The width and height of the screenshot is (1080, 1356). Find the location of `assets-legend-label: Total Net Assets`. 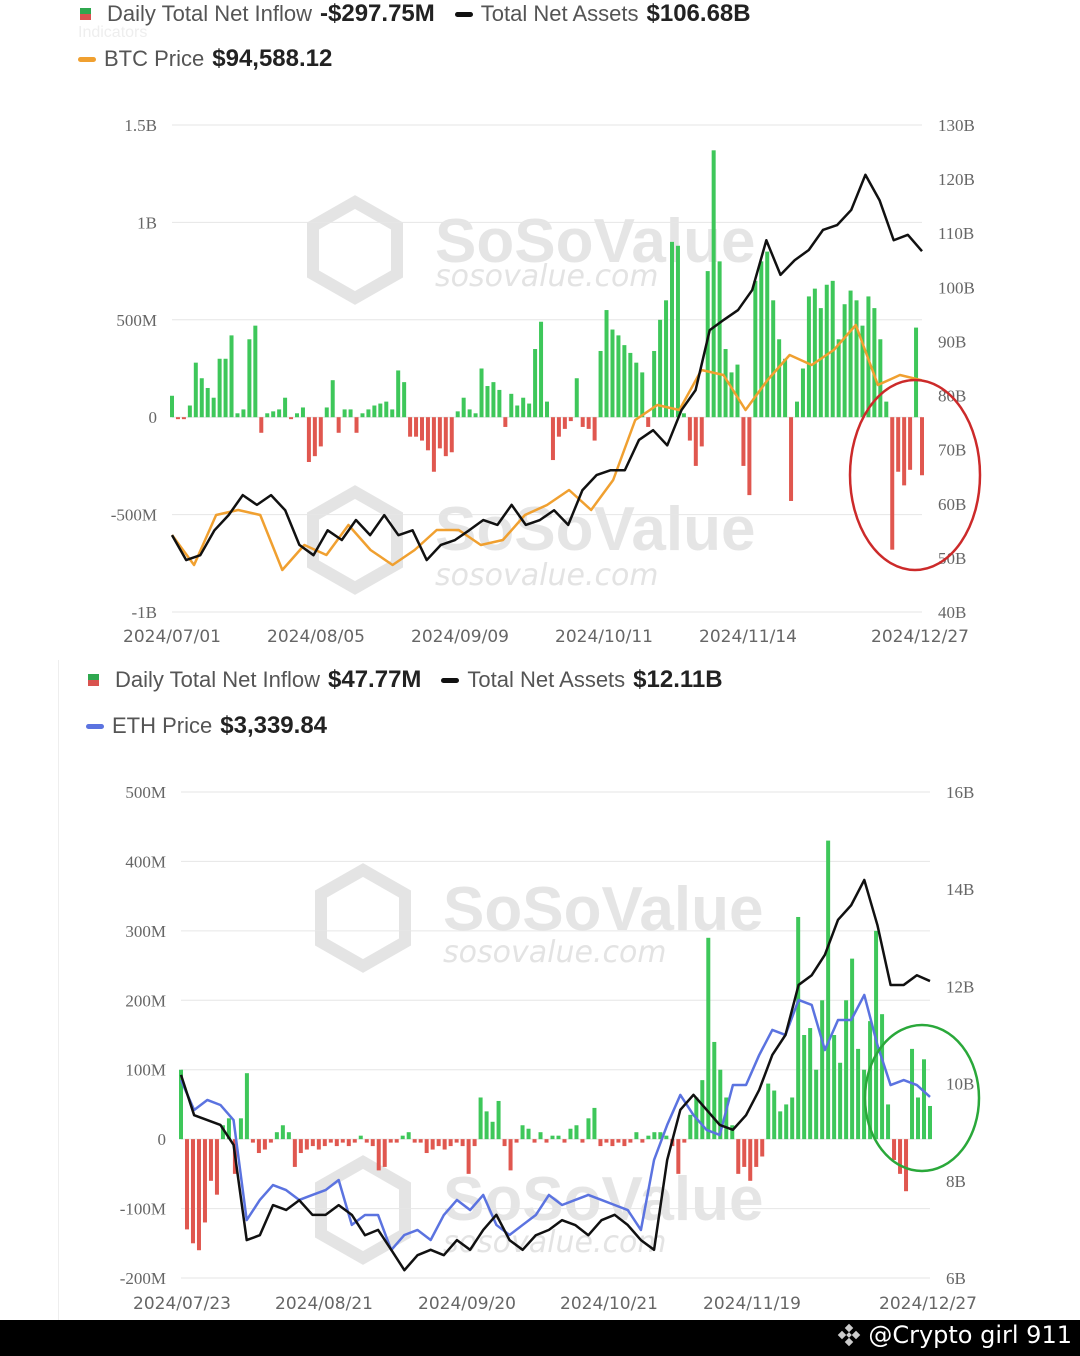

assets-legend-label: Total Net Assets is located at coordinates (559, 13).